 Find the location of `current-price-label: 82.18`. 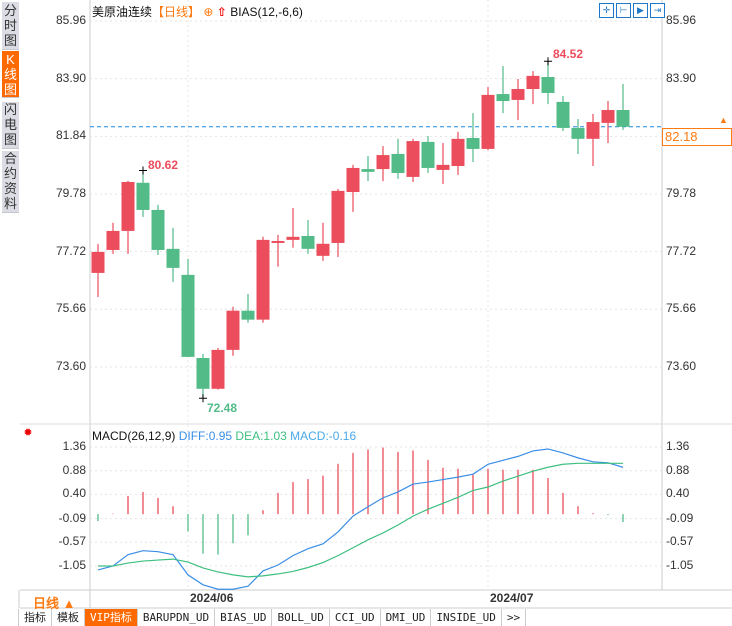

current-price-label: 82.18 is located at coordinates (697, 137).